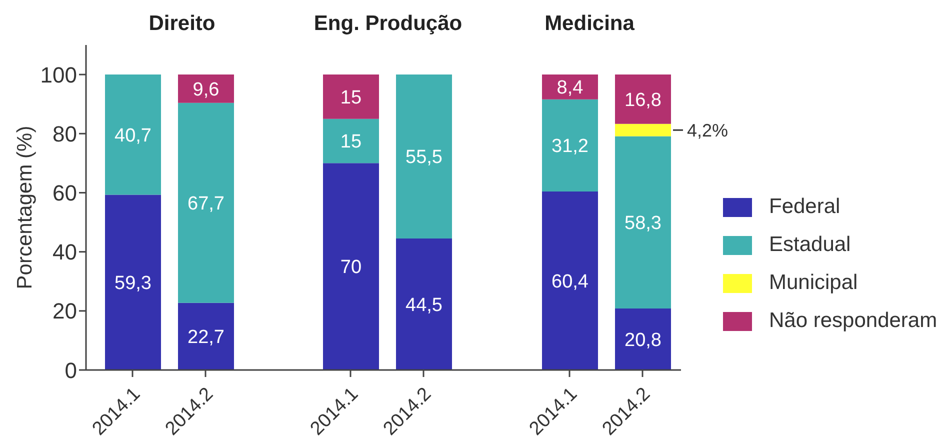 The height and width of the screenshot is (445, 946). I want to click on data-label: 31,2, so click(570, 147).